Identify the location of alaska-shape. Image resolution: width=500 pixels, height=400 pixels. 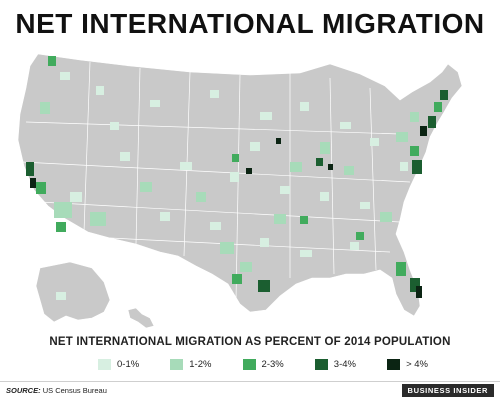
(73, 292).